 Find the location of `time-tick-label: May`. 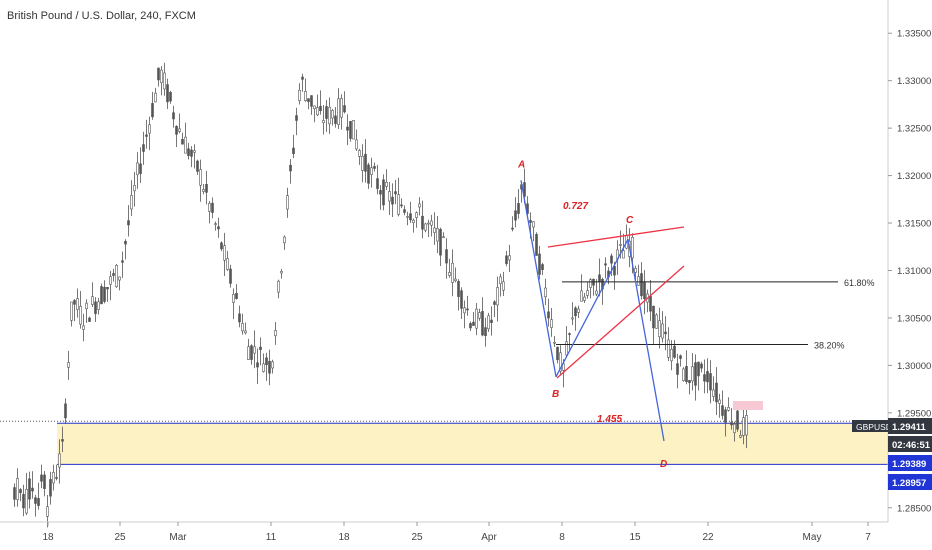

time-tick-label: May is located at coordinates (812, 537).